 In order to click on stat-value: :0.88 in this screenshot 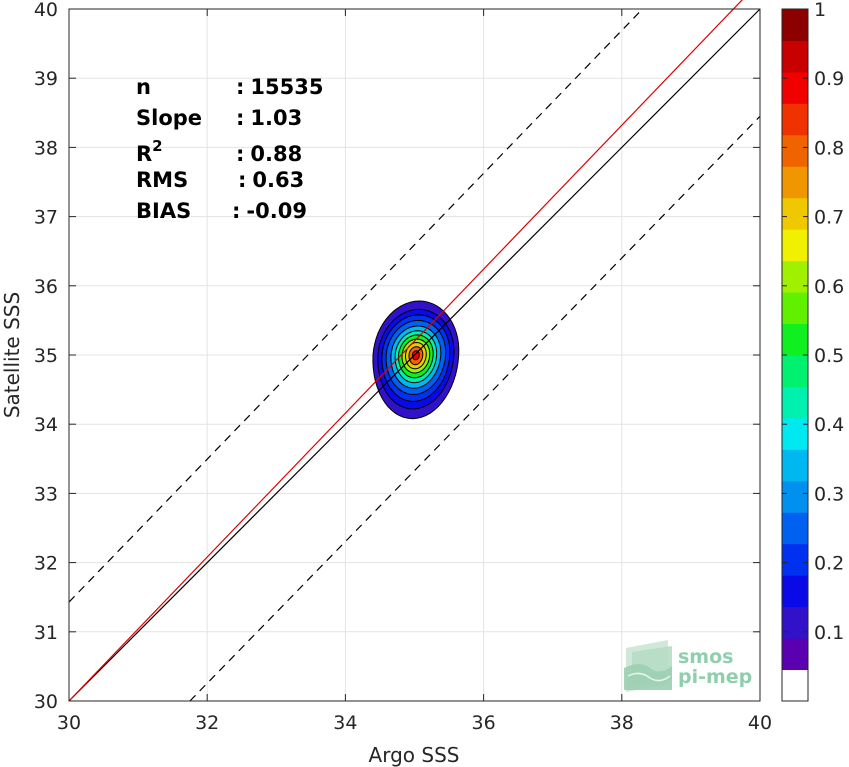, I will do `click(269, 154)`.